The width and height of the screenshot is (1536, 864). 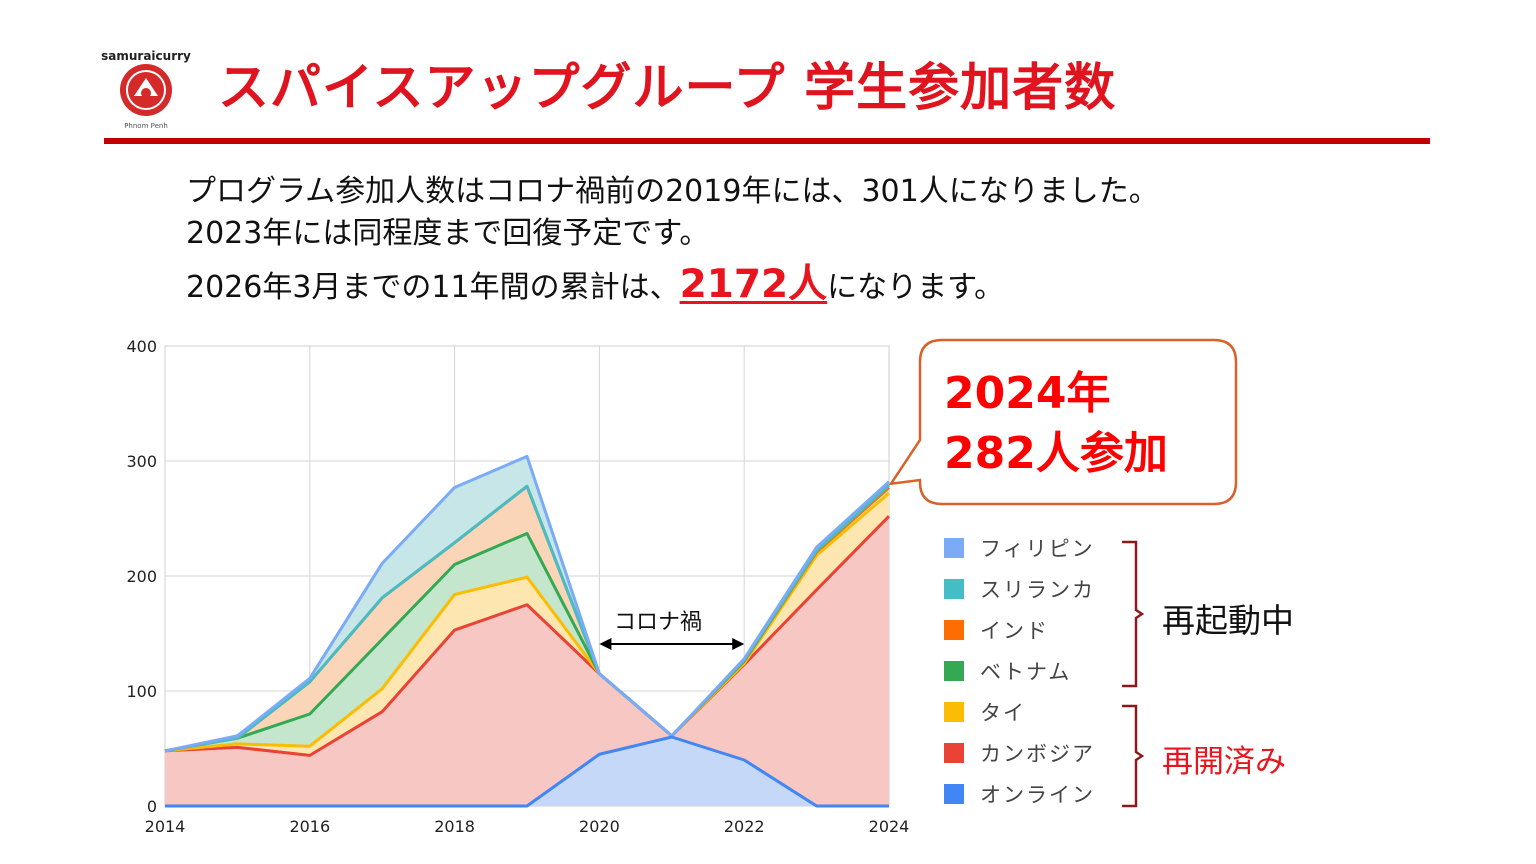 I want to click on callout-year: 2024年, so click(x=1027, y=393).